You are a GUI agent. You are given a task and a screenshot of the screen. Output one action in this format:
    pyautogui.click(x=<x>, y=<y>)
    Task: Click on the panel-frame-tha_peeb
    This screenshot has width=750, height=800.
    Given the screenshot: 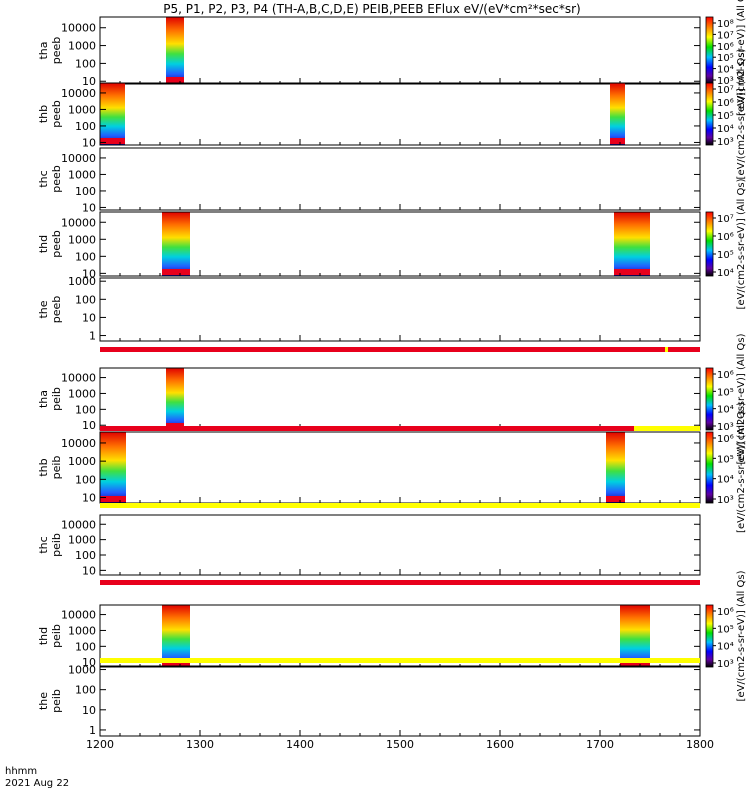 What is the action you would take?
    pyautogui.click(x=400, y=50)
    